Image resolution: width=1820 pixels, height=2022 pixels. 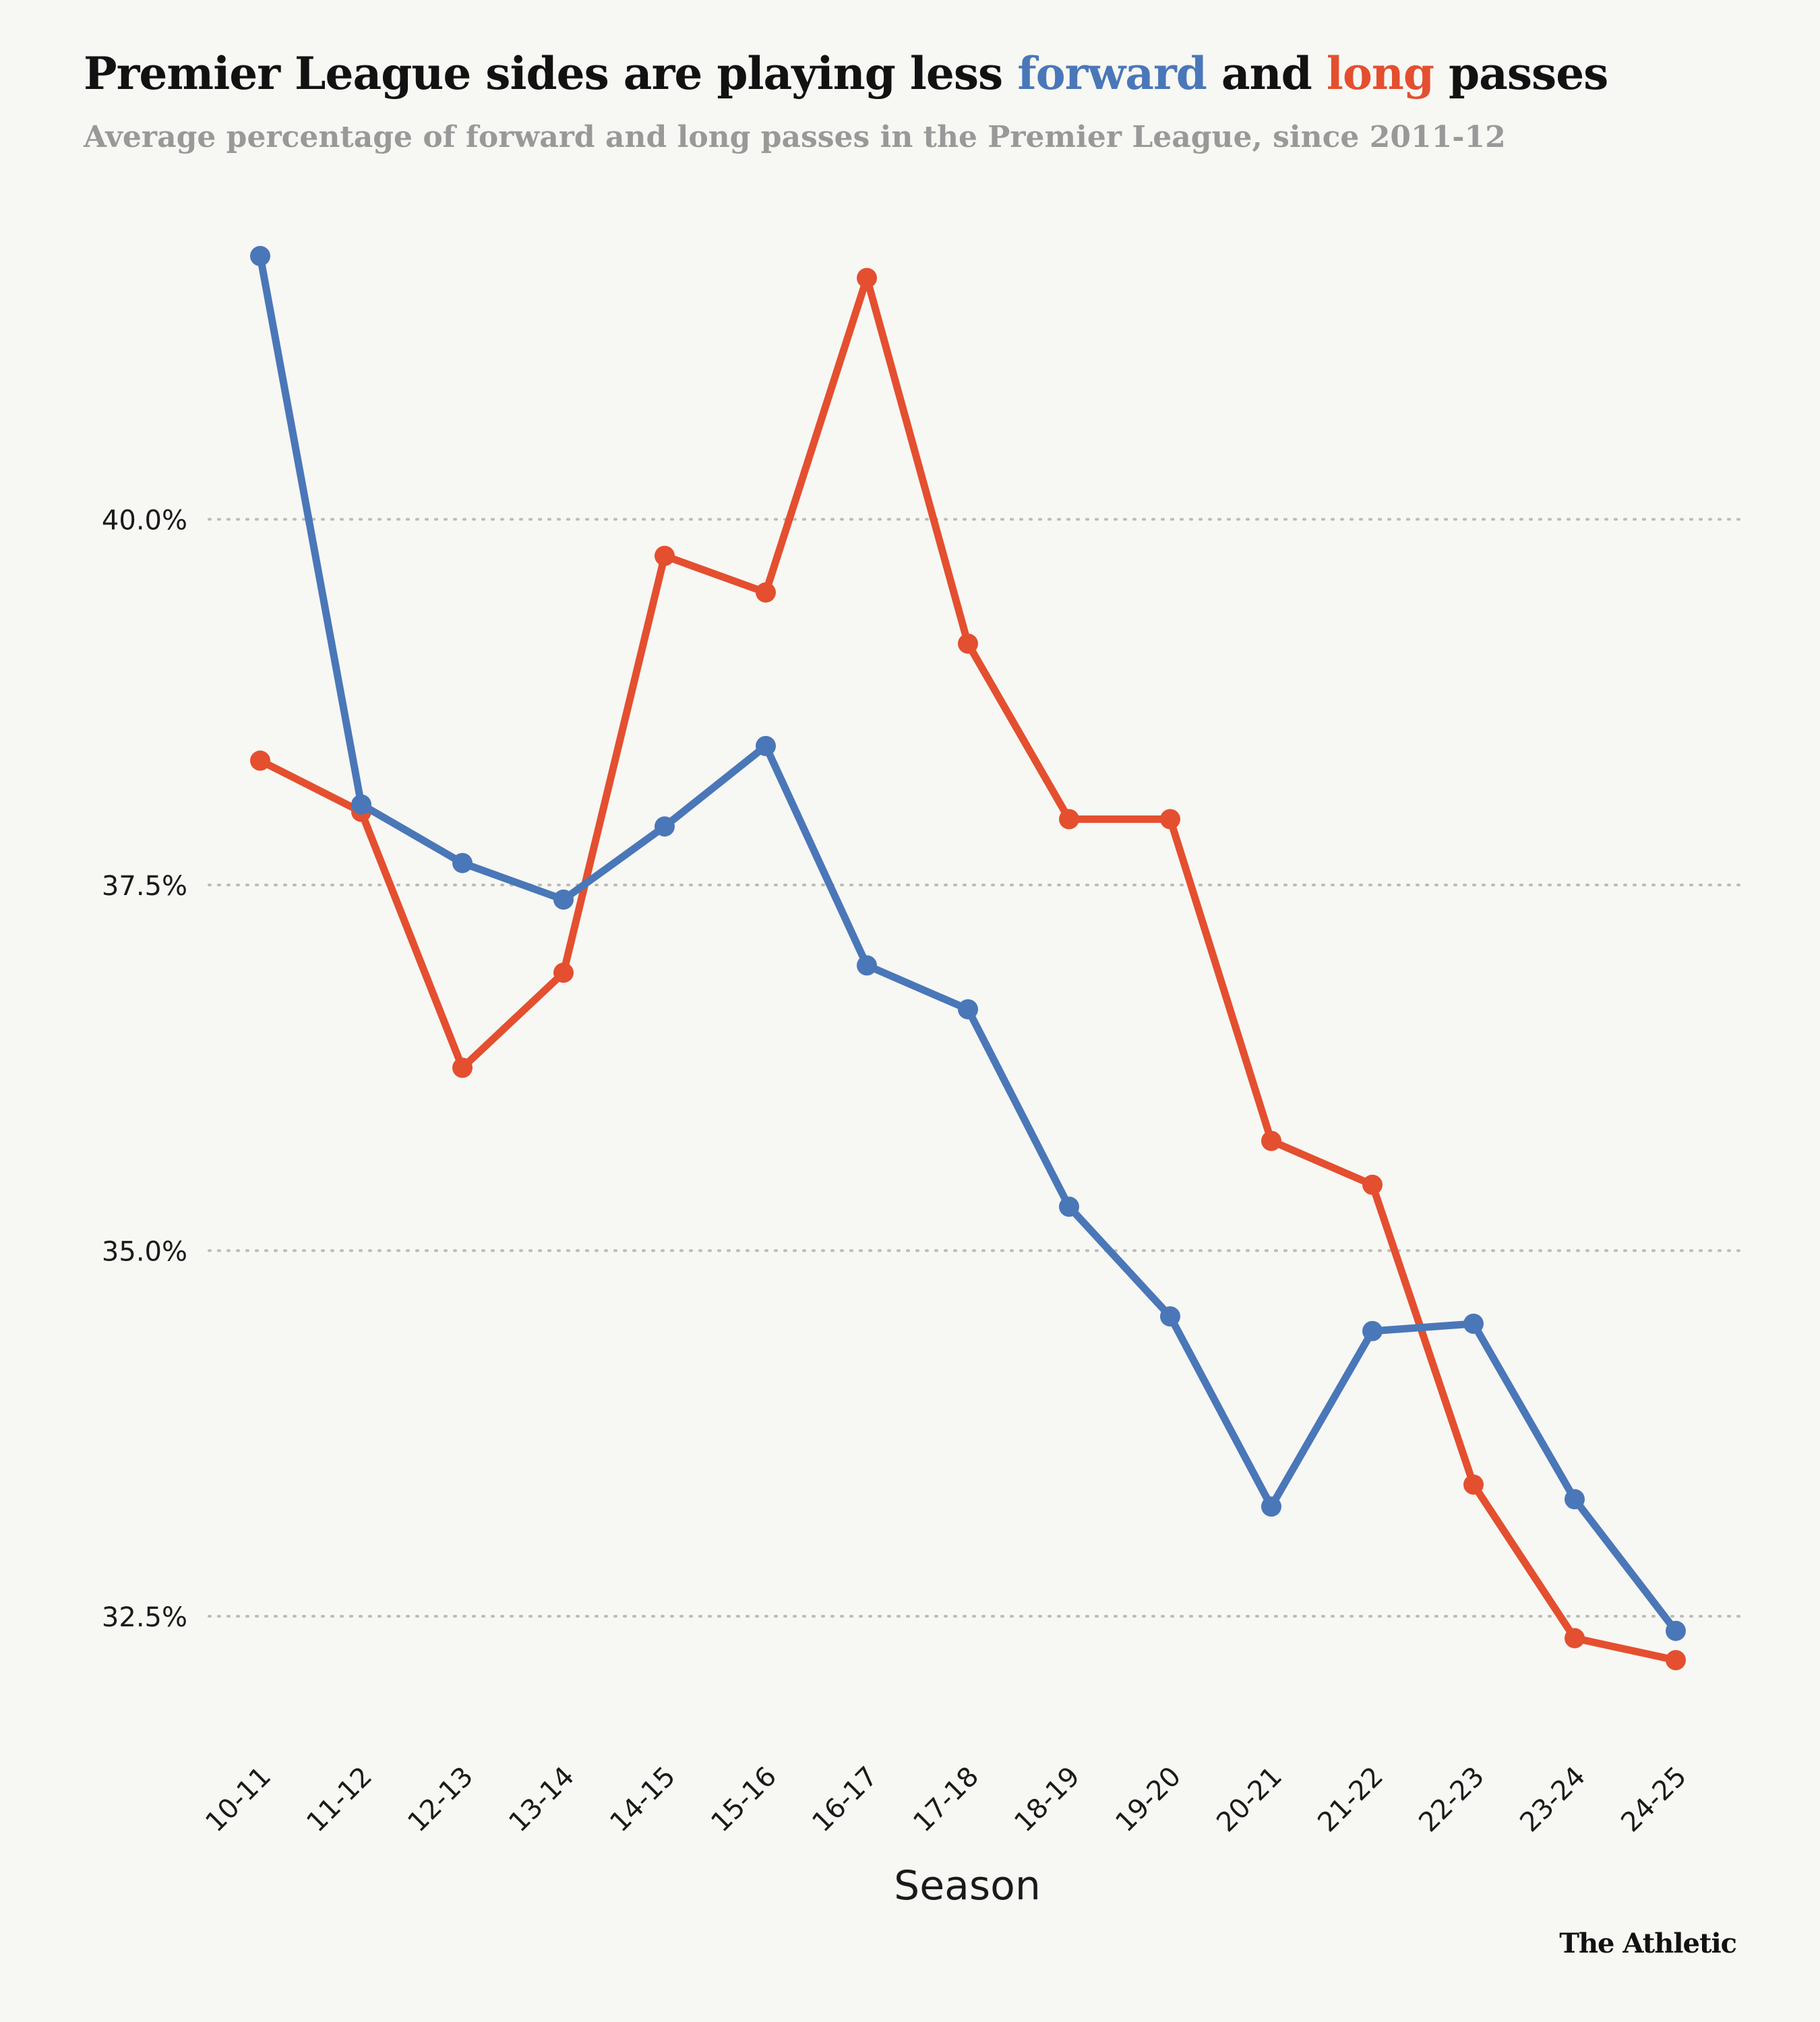 What do you see at coordinates (144, 886) in the screenshot?
I see `y-tick-label: 37.5%` at bounding box center [144, 886].